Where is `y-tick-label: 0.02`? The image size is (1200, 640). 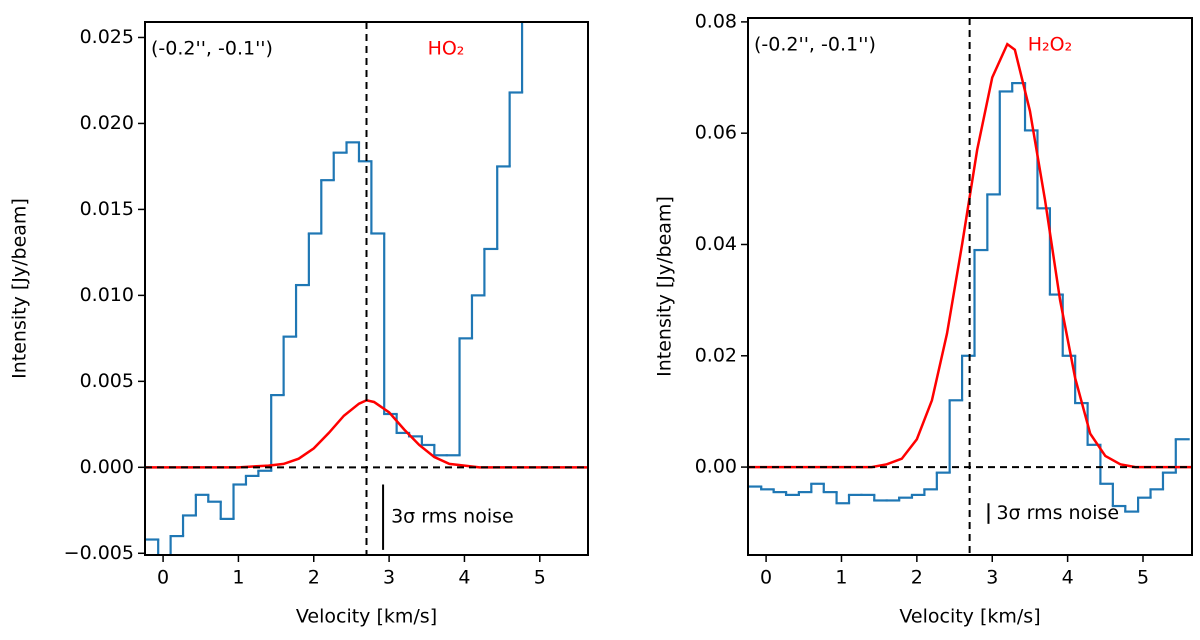
y-tick-label: 0.02 is located at coordinates (716, 355).